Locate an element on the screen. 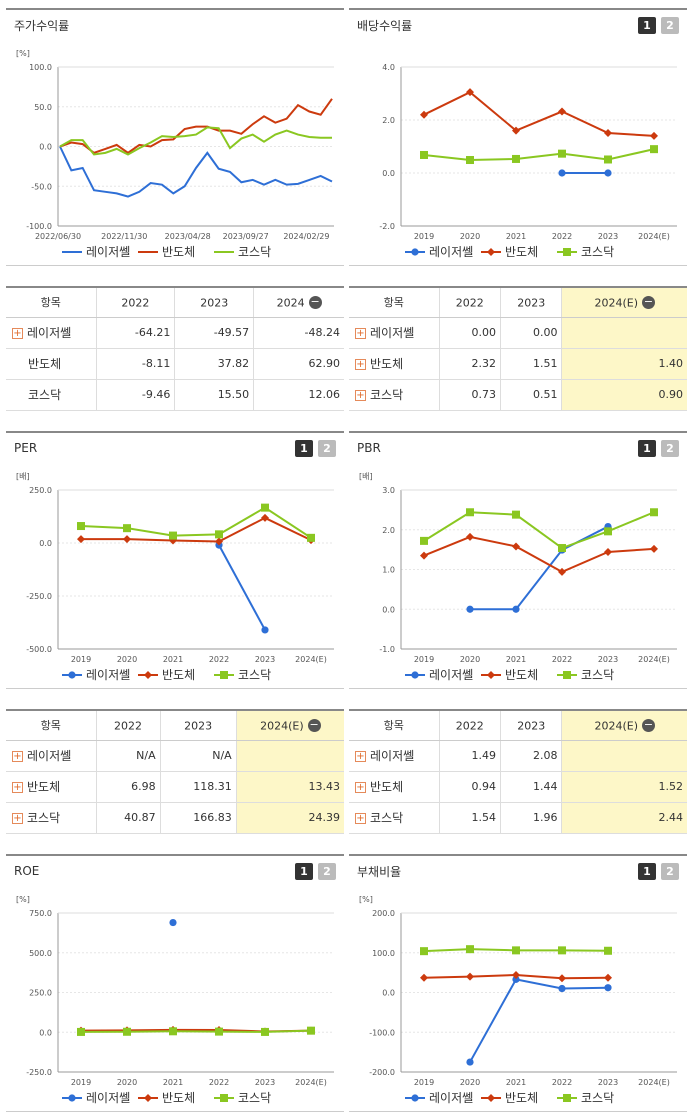 The width and height of the screenshot is (691, 1116). panel-title: 부채비율 is located at coordinates (379, 871).